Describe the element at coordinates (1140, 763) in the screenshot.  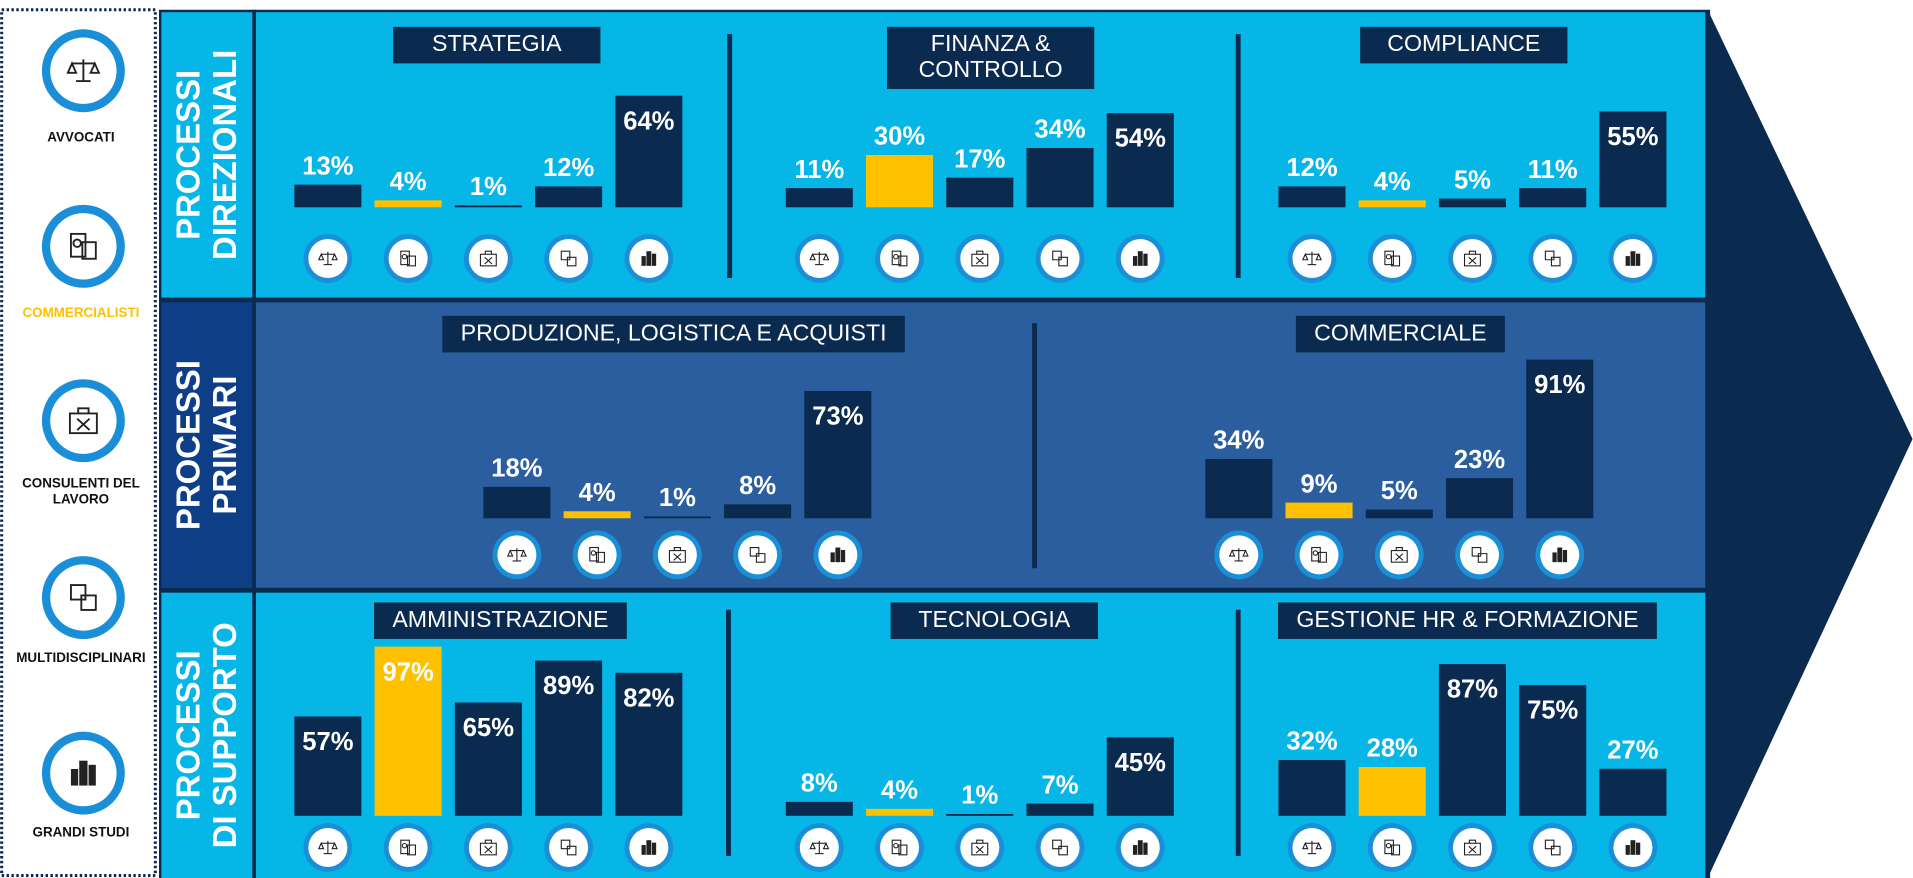
I see `value-label: 45%` at that location.